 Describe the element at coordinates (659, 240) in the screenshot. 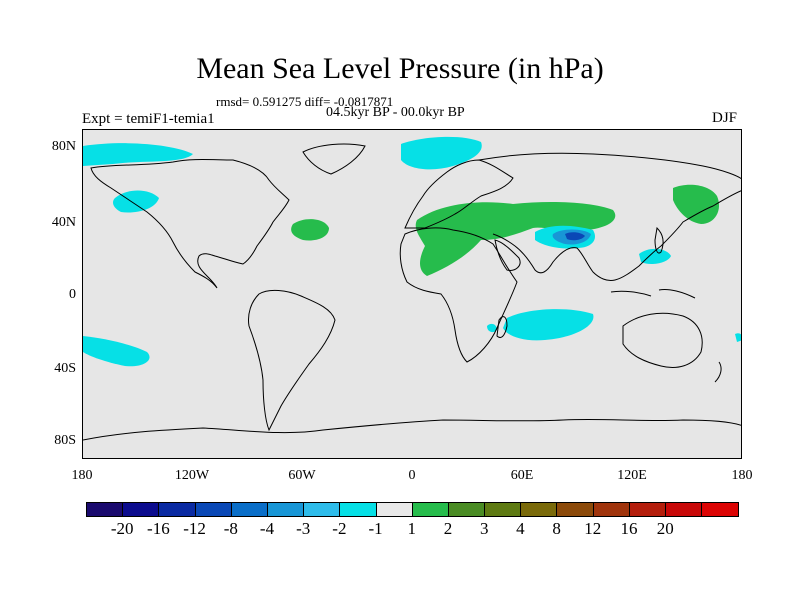

I see `coast-japan` at that location.